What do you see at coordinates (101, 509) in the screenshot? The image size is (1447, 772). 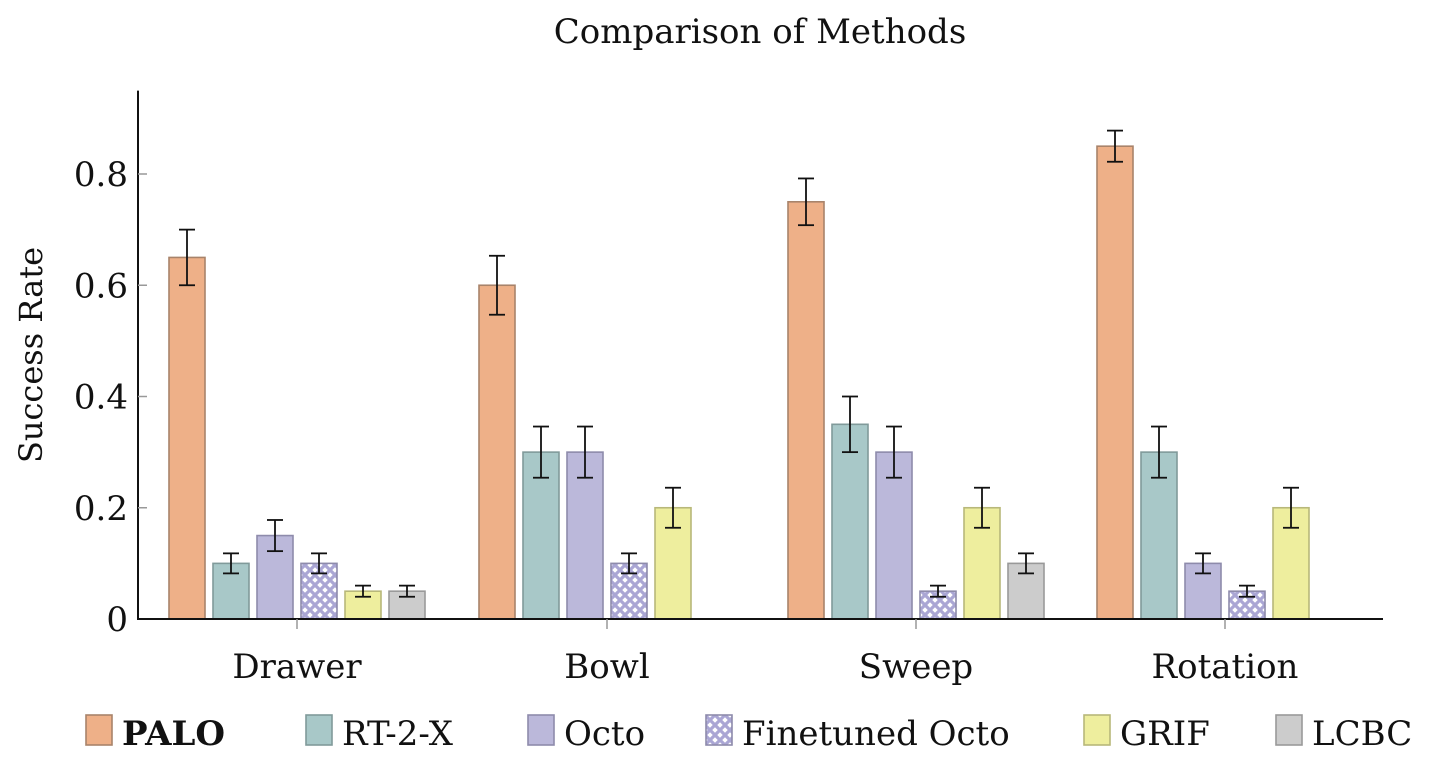 I see `y-tick-label: 0.2` at bounding box center [101, 509].